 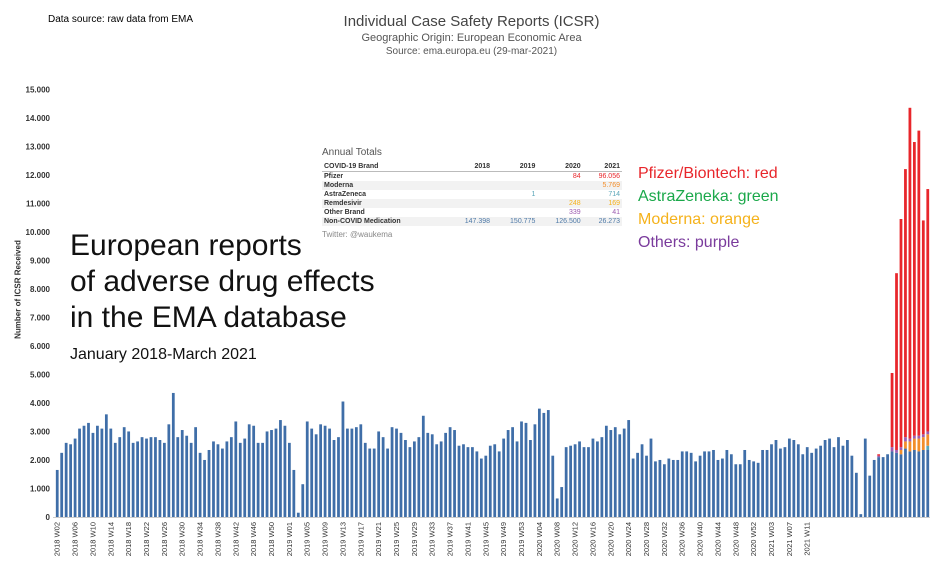 What do you see at coordinates (450, 539) in the screenshot?
I see `x-tick-label: 2019 W37` at bounding box center [450, 539].